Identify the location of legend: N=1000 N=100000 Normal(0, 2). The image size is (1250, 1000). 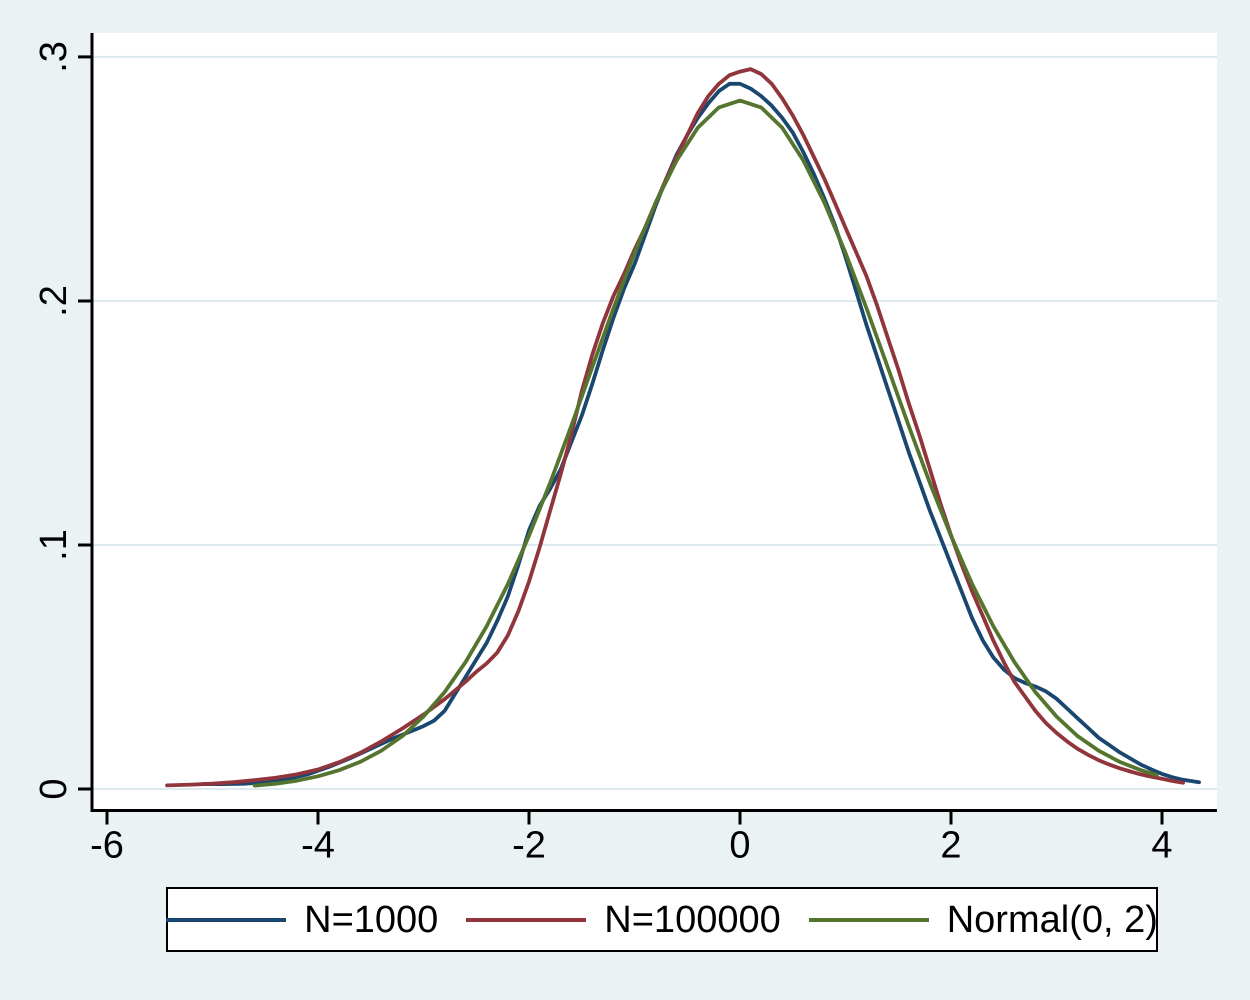
(662, 919).